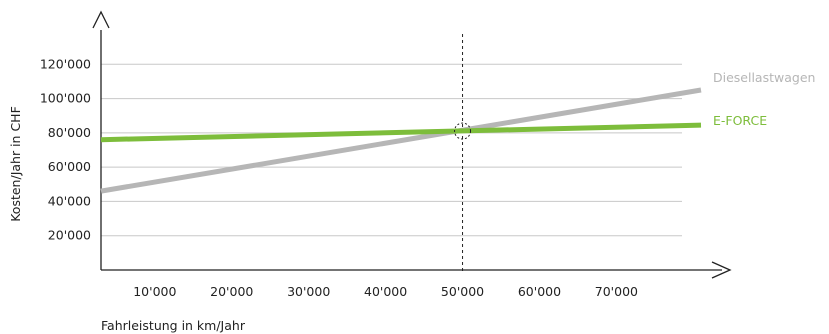 This screenshot has width=829, height=334. What do you see at coordinates (231, 291) in the screenshot?
I see `x-tick-label: 20'000` at bounding box center [231, 291].